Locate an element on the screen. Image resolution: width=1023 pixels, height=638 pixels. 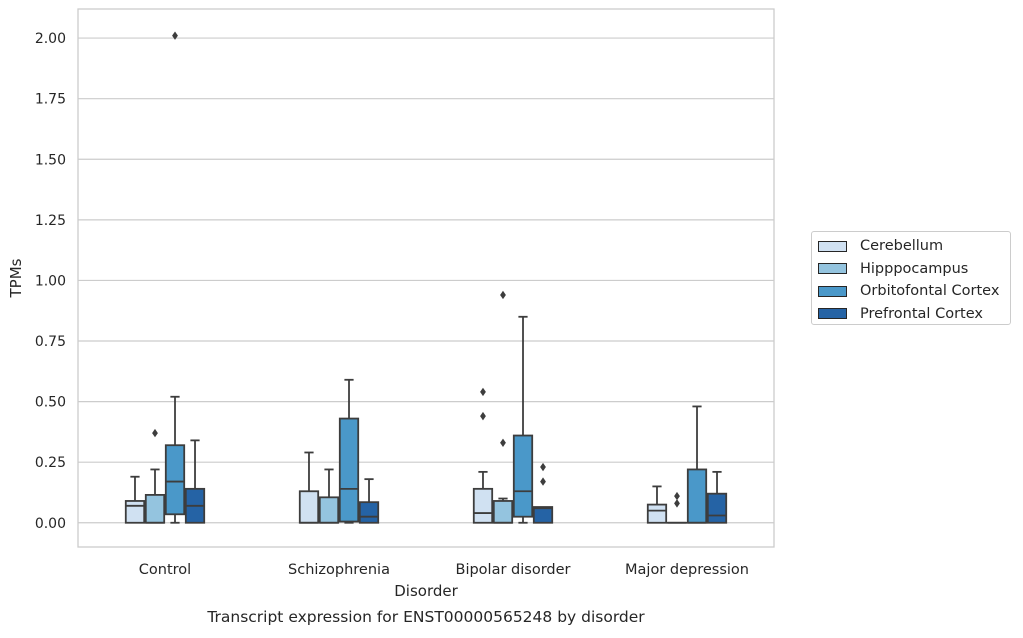
x-axis-label: Disorder is located at coordinates (426, 591).